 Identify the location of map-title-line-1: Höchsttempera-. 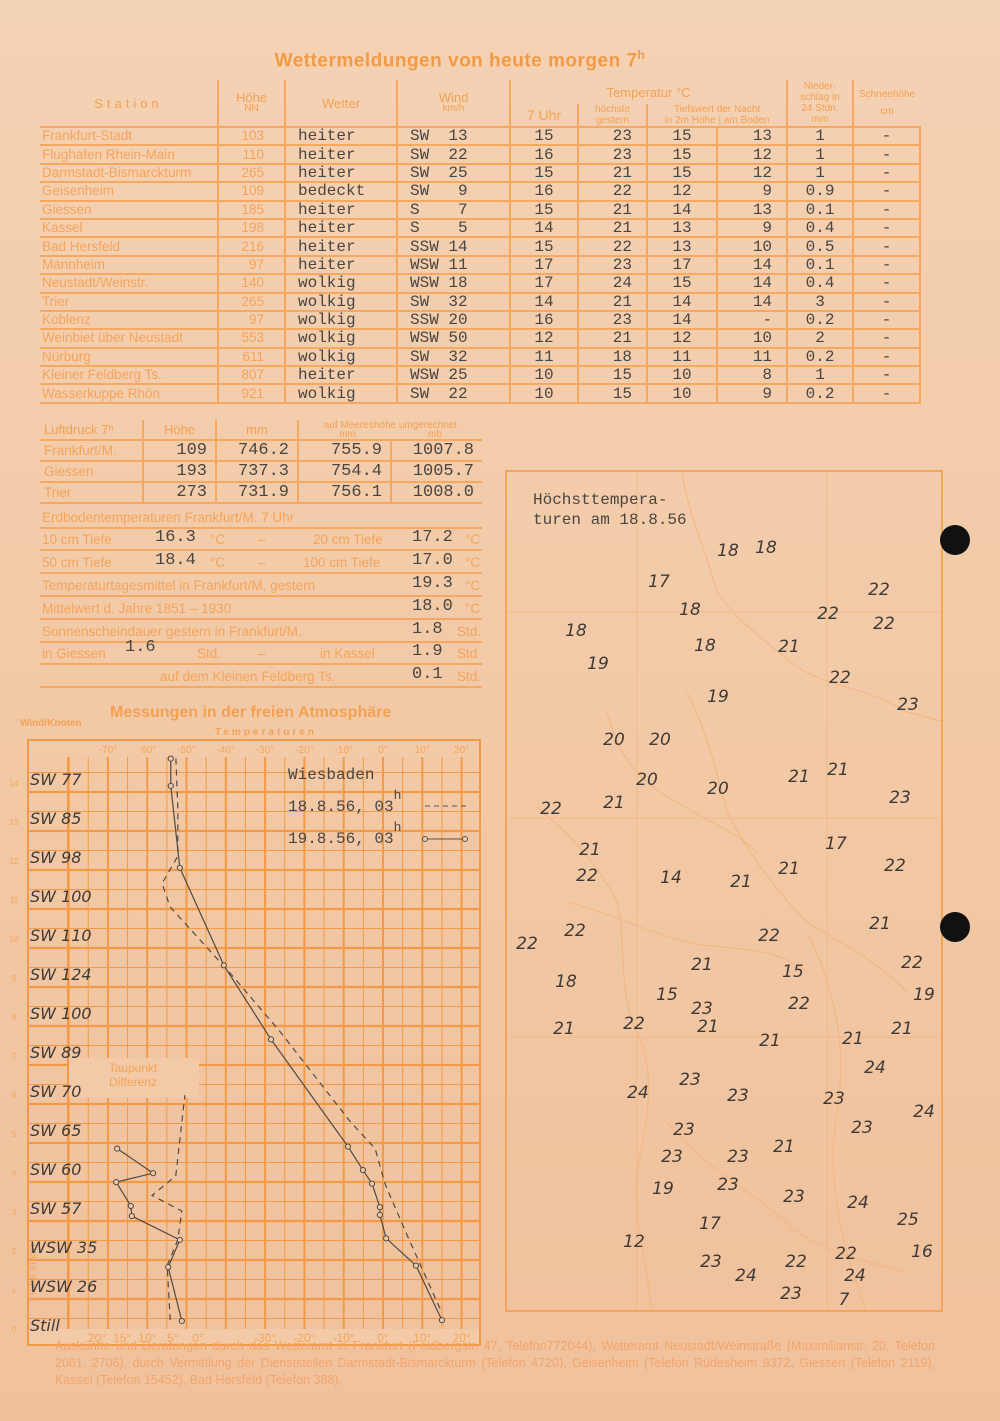
(600, 500).